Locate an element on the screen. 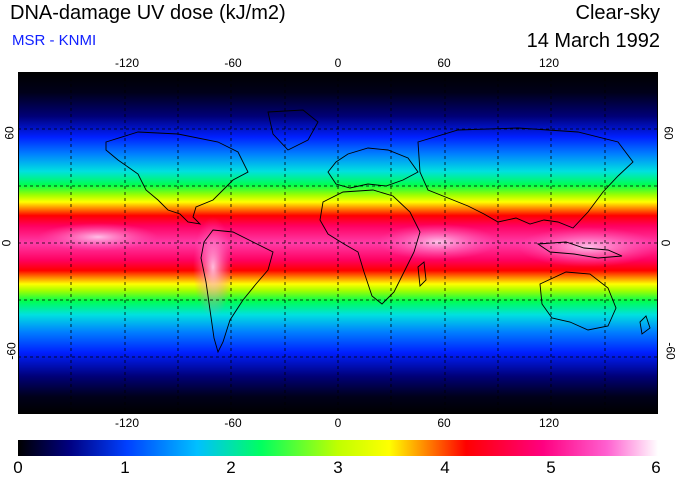 This screenshot has height=480, width=678. coast-south-america is located at coordinates (237, 291).